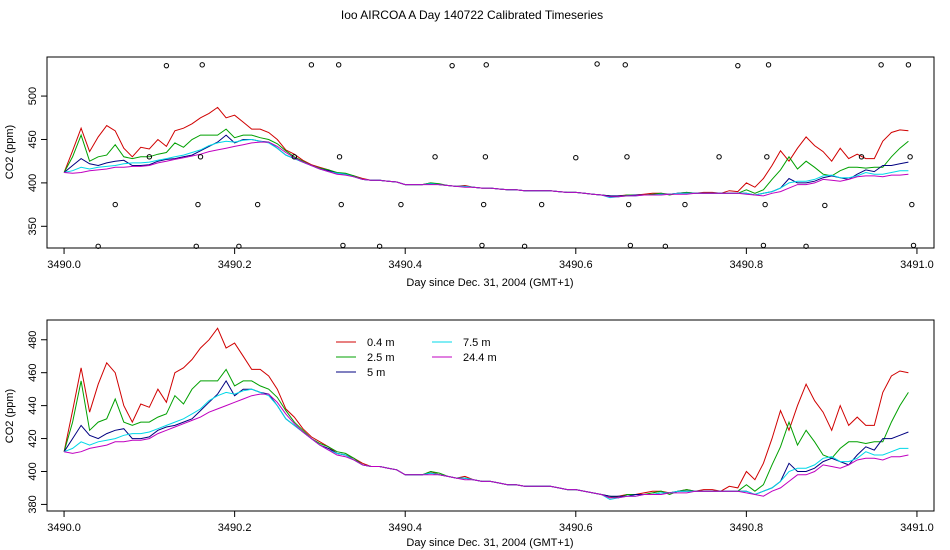 This screenshot has height=550, width=950. I want to click on lower-y-tick-label: 480, so click(33, 340).